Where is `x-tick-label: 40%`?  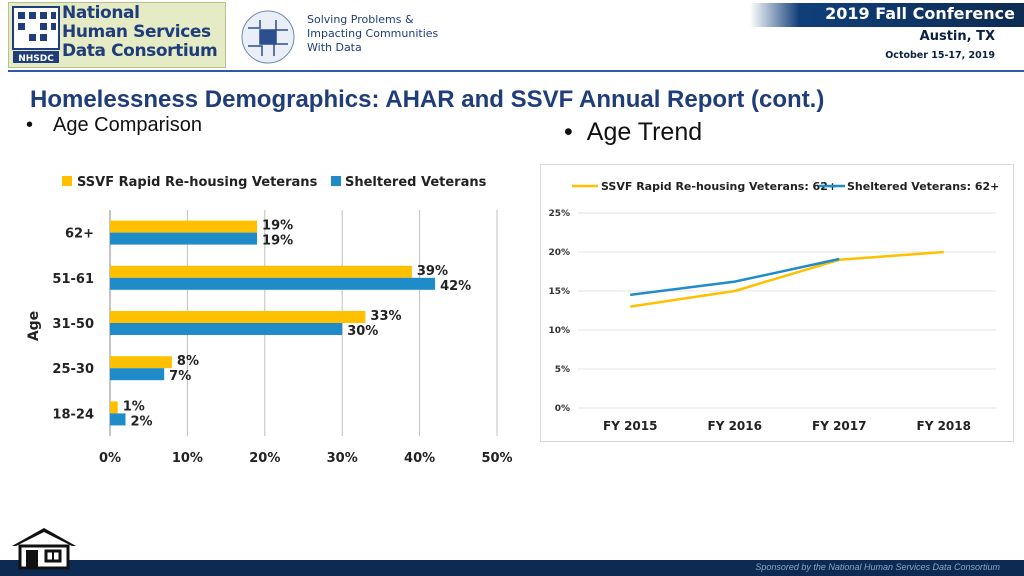 x-tick-label: 40% is located at coordinates (419, 458).